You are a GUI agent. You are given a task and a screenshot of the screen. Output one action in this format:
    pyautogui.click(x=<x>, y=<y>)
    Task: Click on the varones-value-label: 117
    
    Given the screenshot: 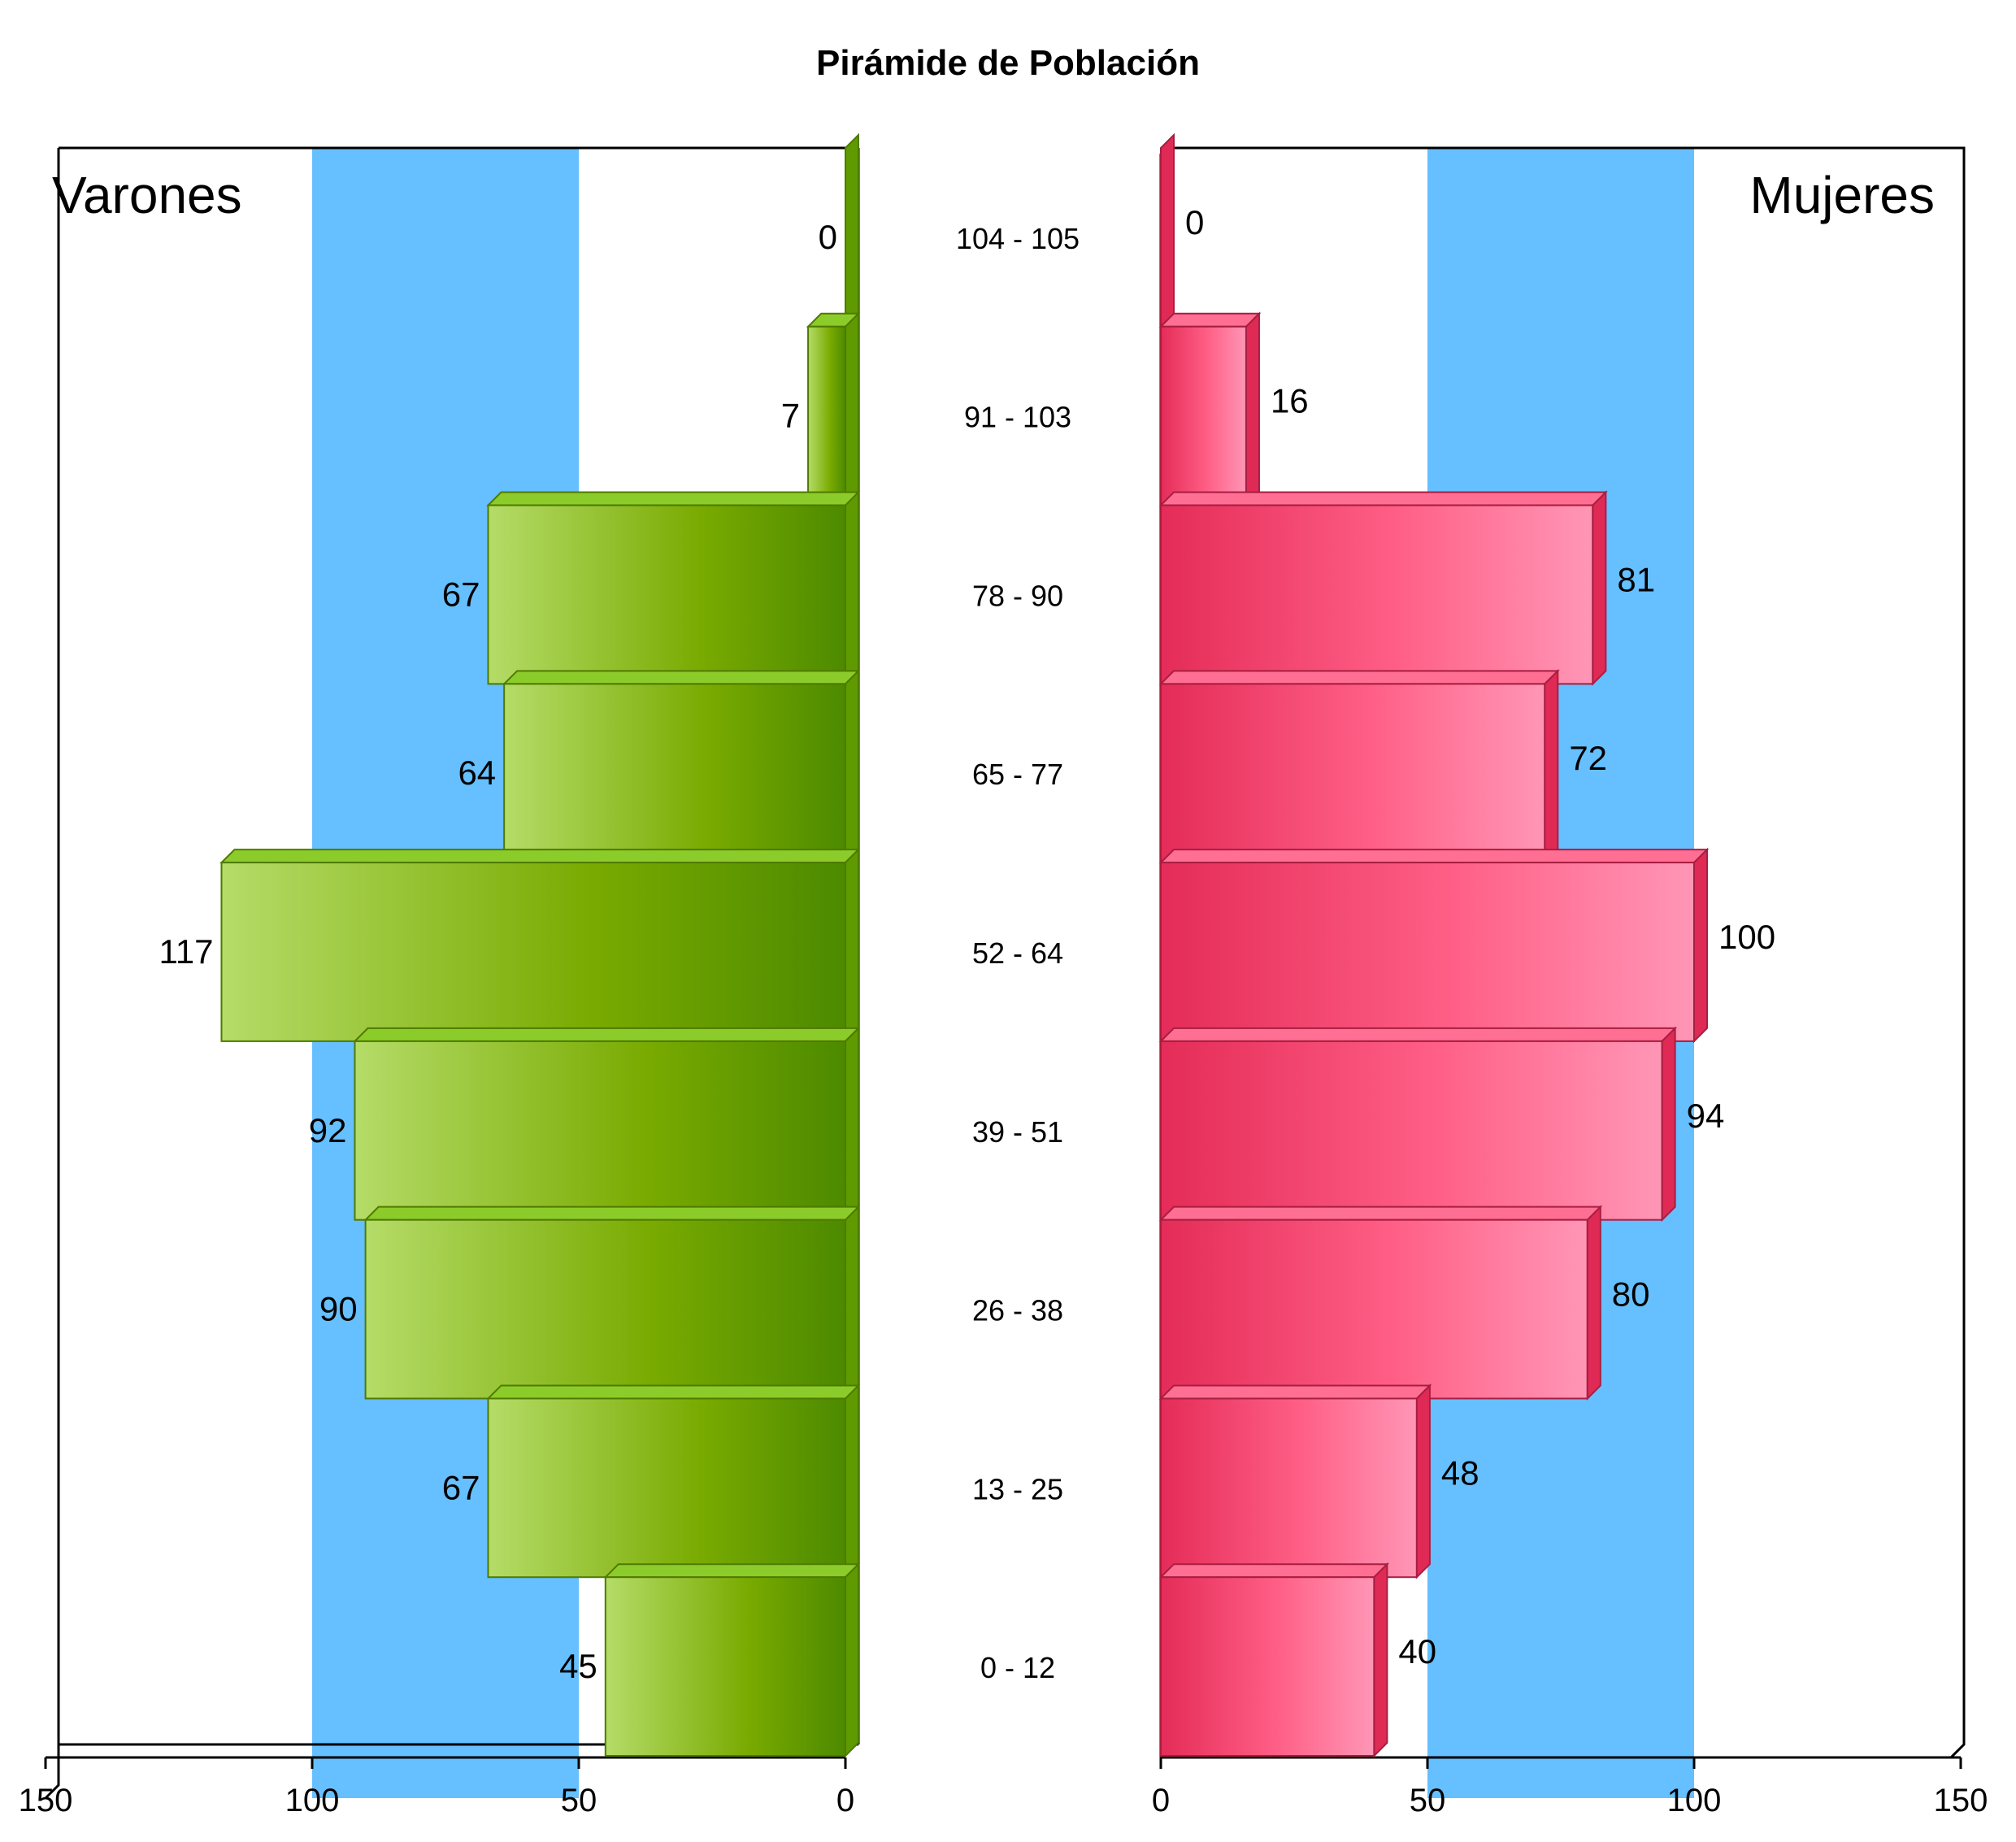 What is the action you would take?
    pyautogui.click(x=186, y=952)
    